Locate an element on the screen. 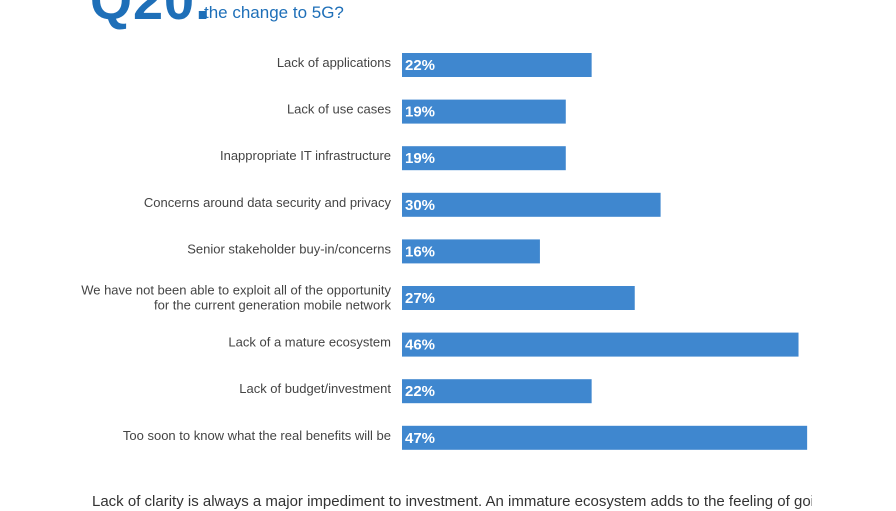 The height and width of the screenshot is (511, 896). bar-value-label: 16% is located at coordinates (420, 251).